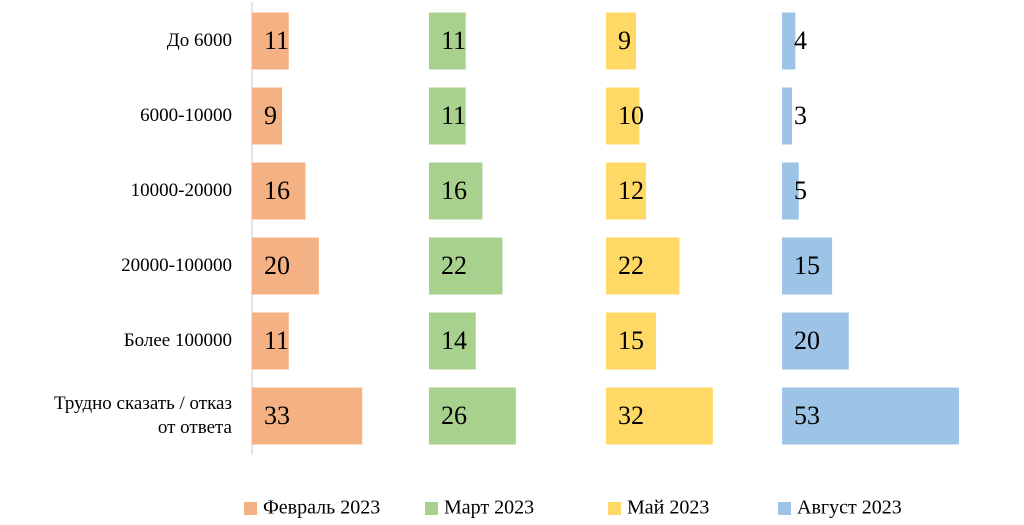 The image size is (1024, 525). I want to click on legend-label: Август 2023, so click(849, 508).